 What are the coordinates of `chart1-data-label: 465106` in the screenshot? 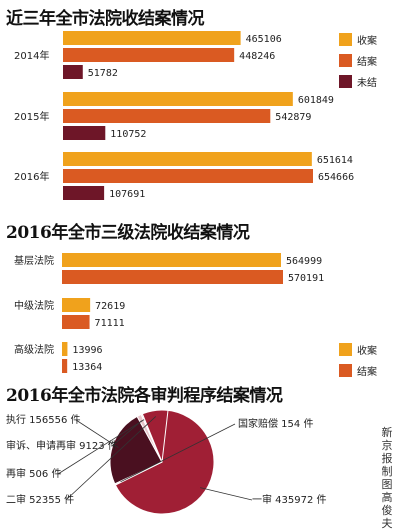 It's located at (264, 39).